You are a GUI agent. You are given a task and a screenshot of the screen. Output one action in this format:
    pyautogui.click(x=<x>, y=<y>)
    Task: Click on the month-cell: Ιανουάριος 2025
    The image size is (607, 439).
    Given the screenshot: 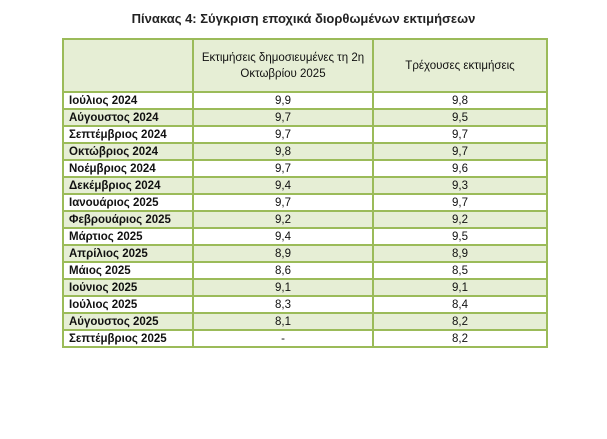 What is the action you would take?
    pyautogui.click(x=128, y=202)
    